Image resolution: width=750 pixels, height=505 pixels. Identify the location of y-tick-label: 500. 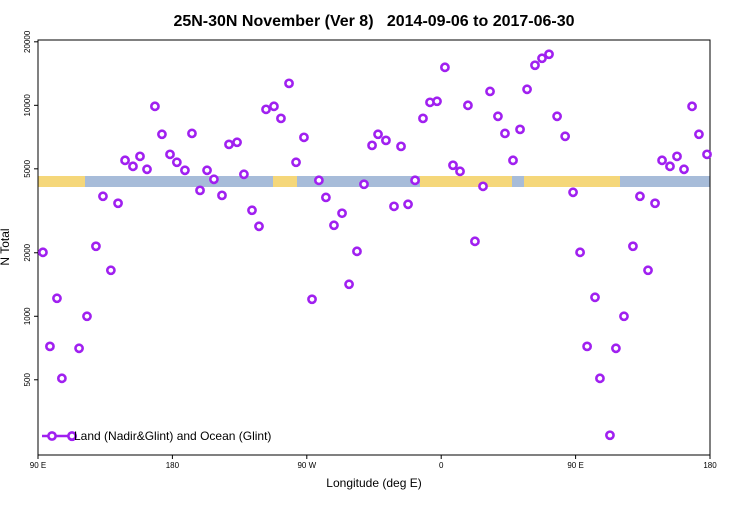
(27, 380).